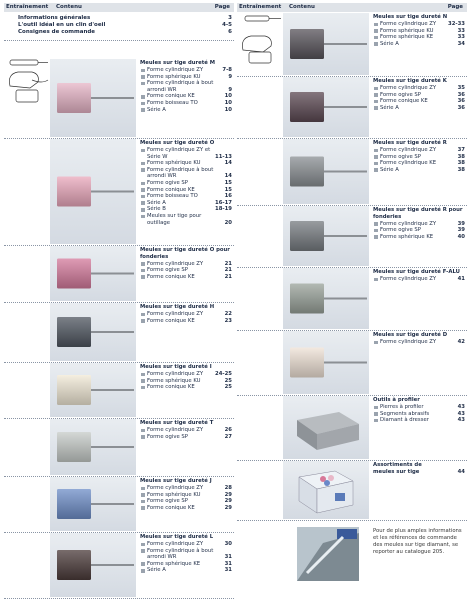 This screenshot has width=471, height=603. What do you see at coordinates (119, 7) in the screenshot?
I see `table-header: Entraînement Contenu Page` at bounding box center [119, 7].